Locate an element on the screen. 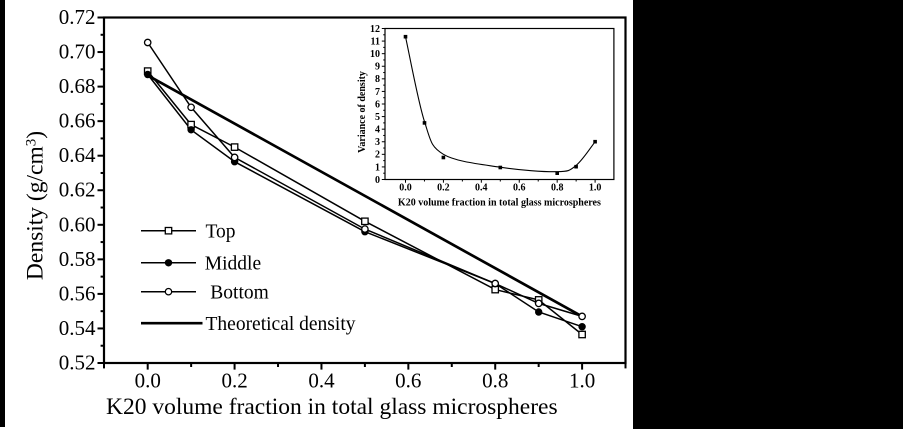 Image resolution: width=903 pixels, height=429 pixels. svg-text: Theoretical density is located at coordinates (281, 324).